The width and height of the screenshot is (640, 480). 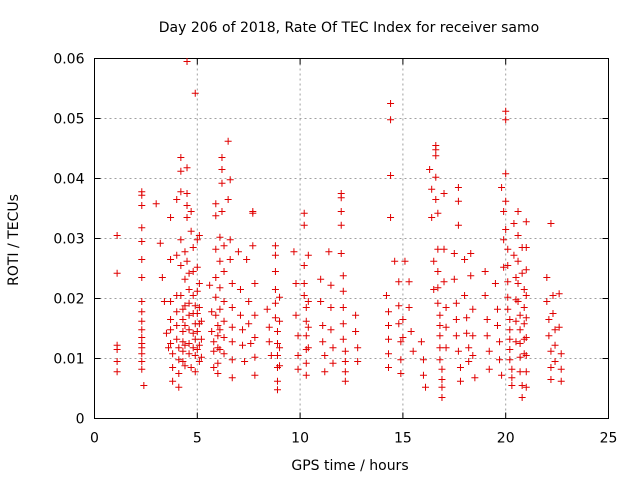 I want to click on y-tick-label: 0.02, so click(x=68, y=300).